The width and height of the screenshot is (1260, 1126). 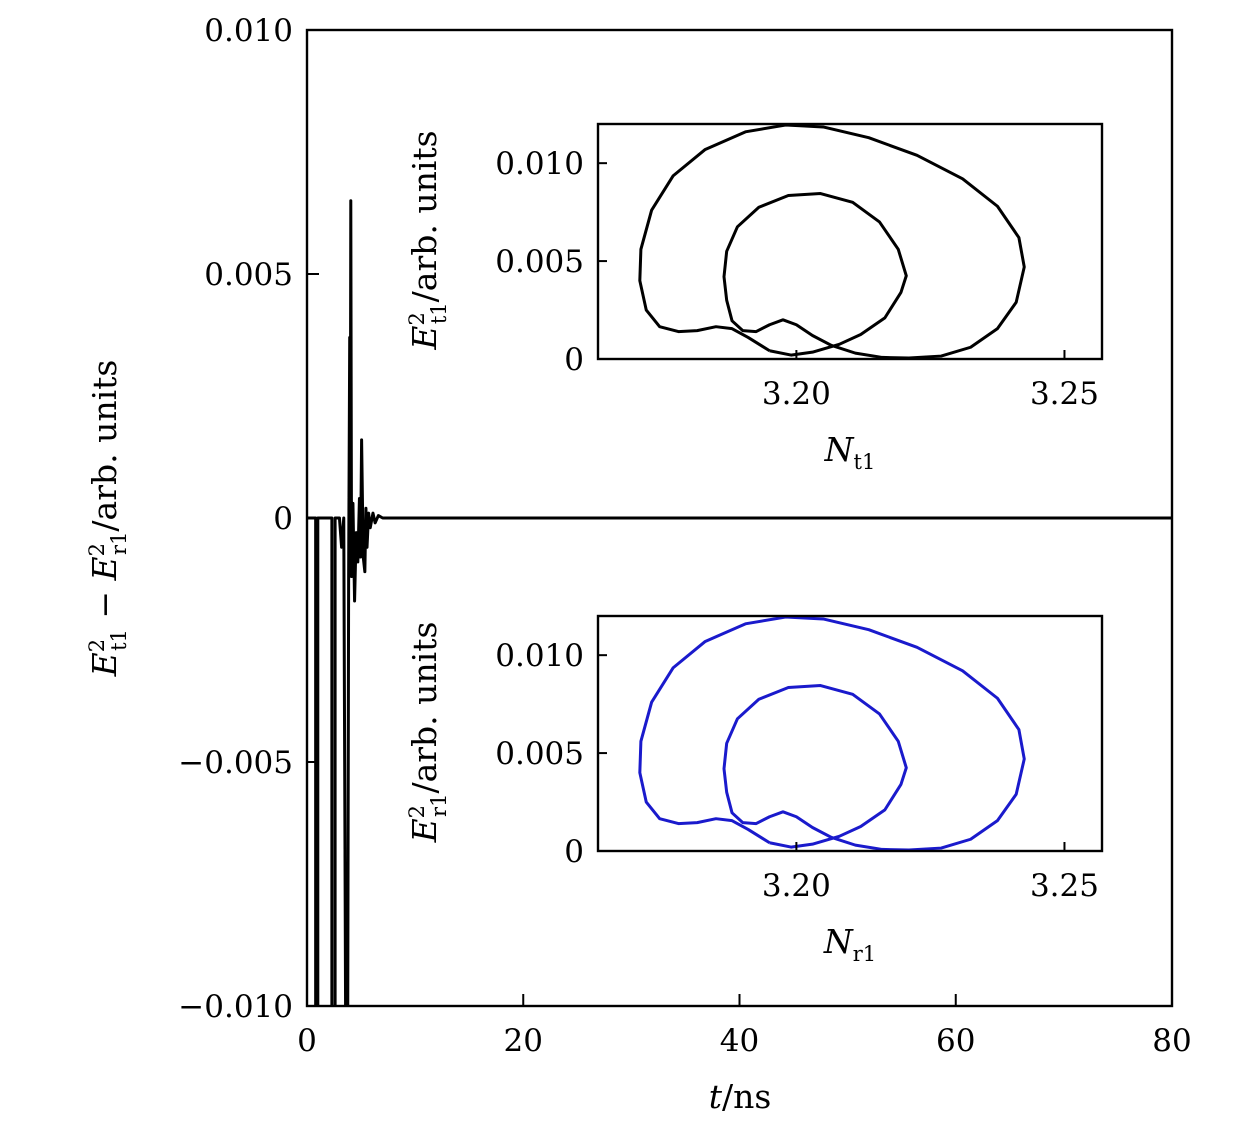 What do you see at coordinates (739, 1041) in the screenshot?
I see `x-tick-label: 40` at bounding box center [739, 1041].